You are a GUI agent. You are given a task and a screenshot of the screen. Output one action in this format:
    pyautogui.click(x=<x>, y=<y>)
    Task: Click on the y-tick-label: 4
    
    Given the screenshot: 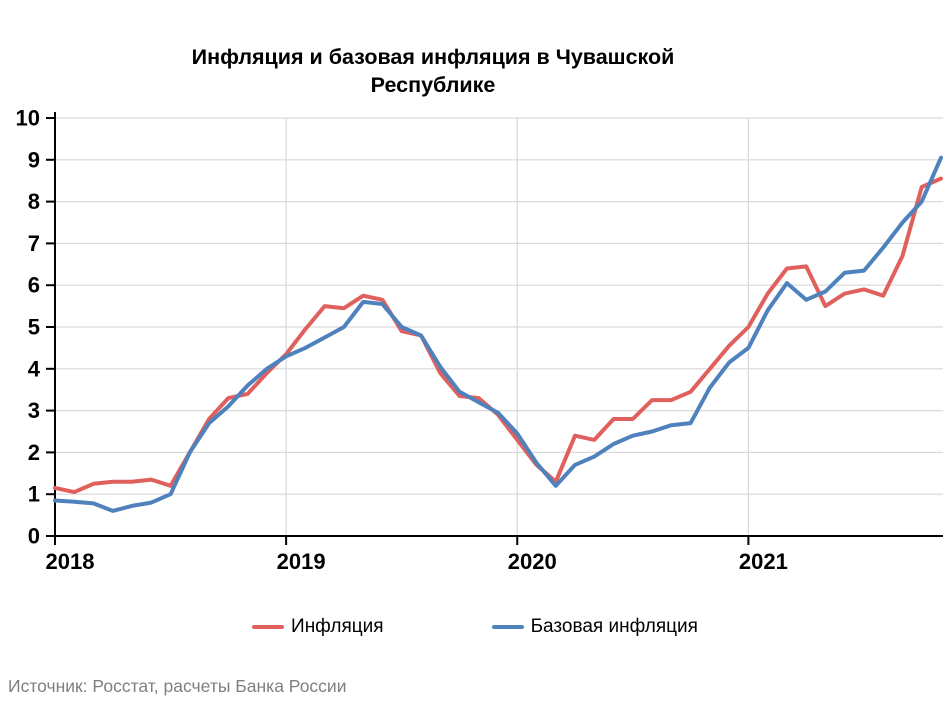 What is the action you would take?
    pyautogui.click(x=34, y=368)
    